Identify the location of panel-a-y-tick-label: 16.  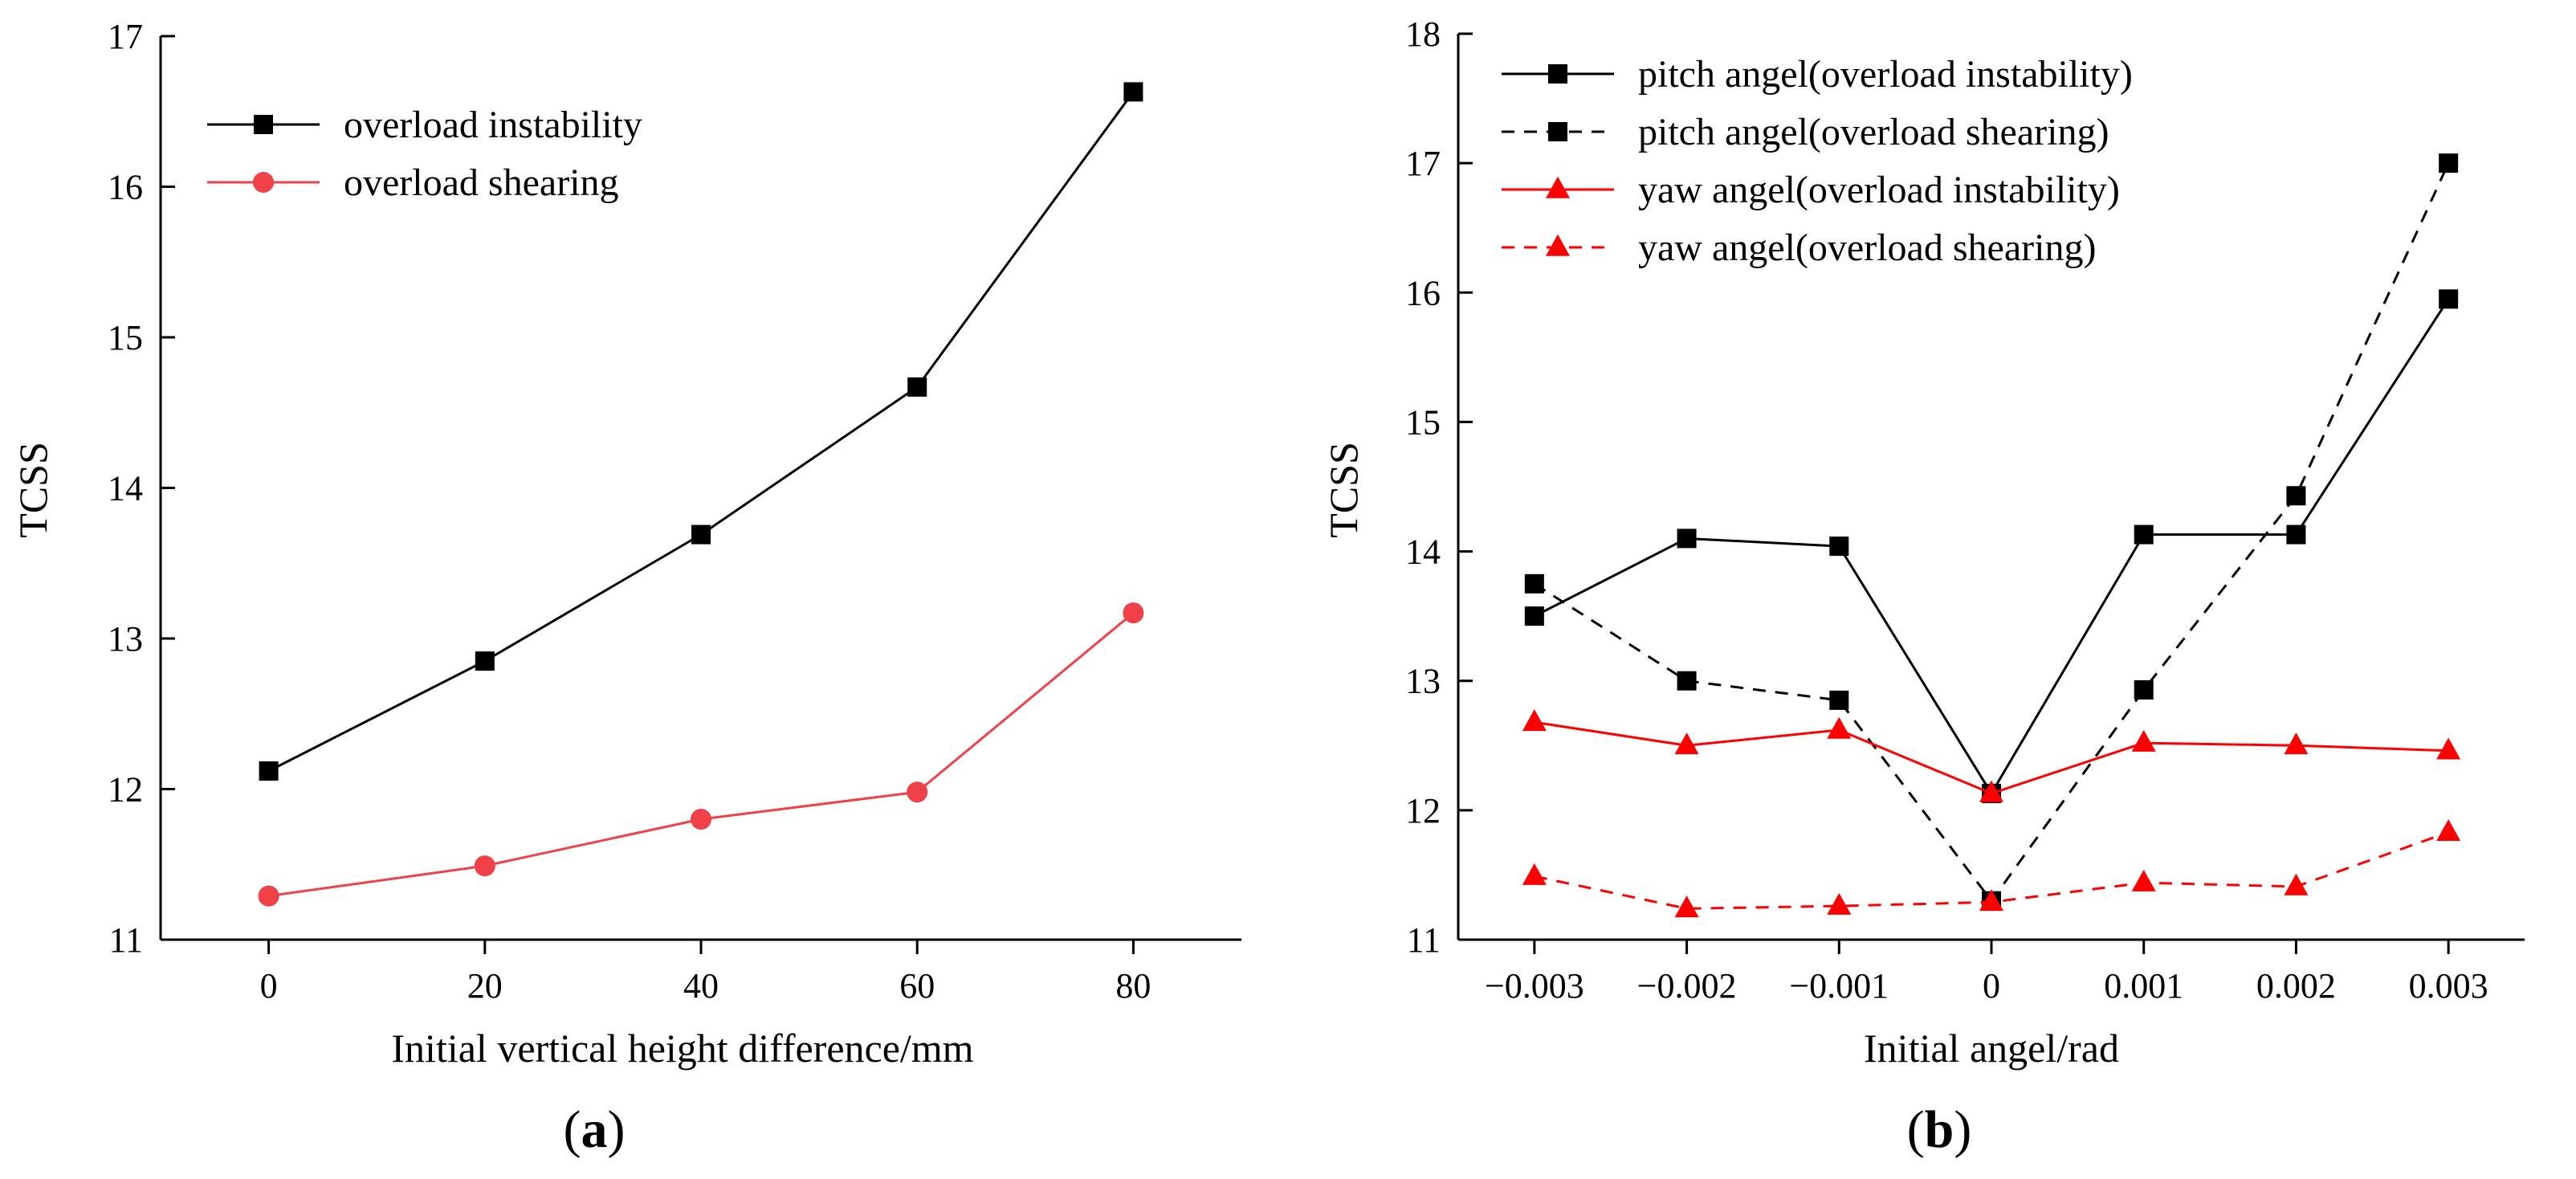
(125, 187).